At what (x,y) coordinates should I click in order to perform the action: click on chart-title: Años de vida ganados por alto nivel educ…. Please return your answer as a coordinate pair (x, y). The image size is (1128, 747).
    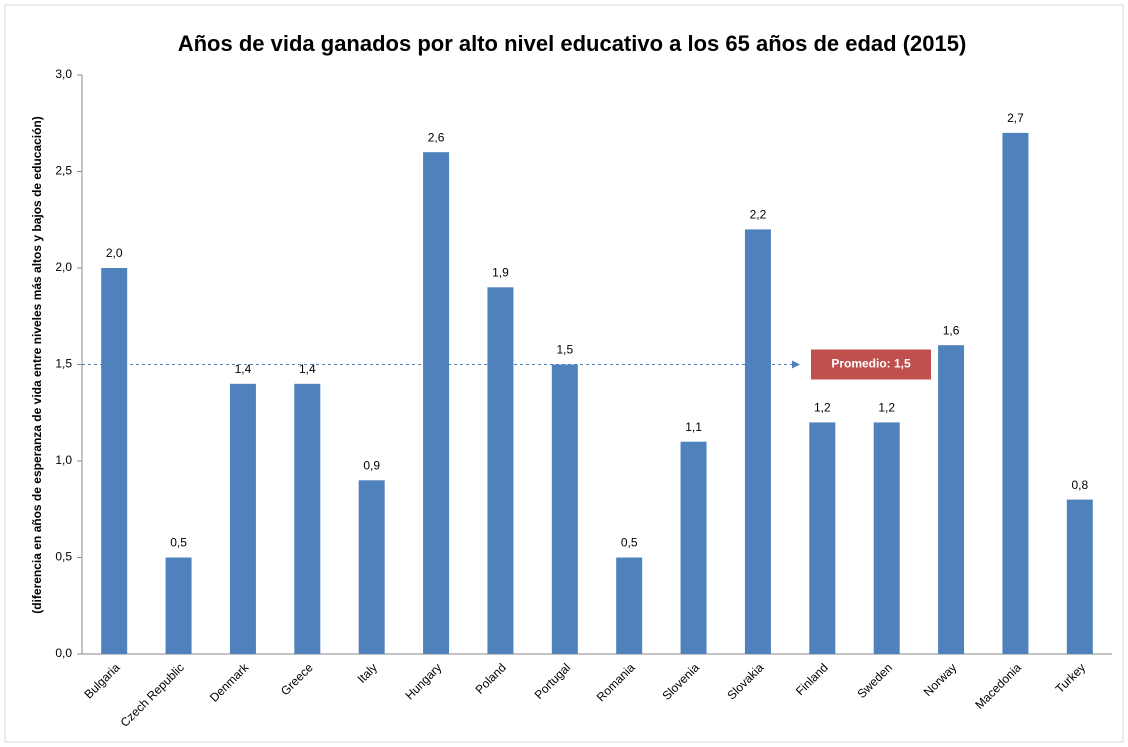
    Looking at the image, I should click on (572, 43).